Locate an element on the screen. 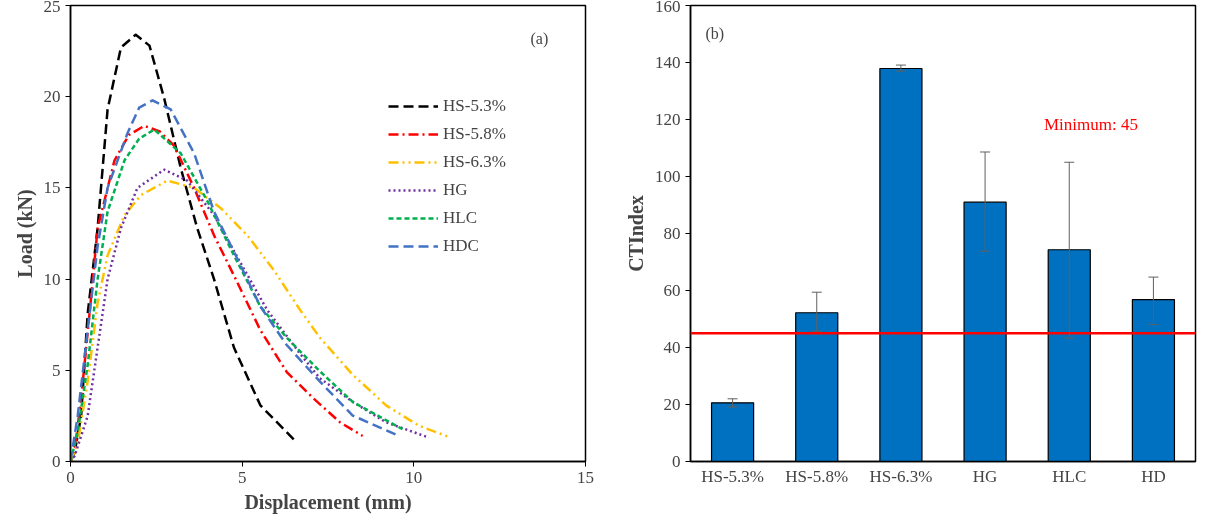 Image resolution: width=1207 pixels, height=519 pixels. legend-label: HS-5.8% is located at coordinates (474, 134).